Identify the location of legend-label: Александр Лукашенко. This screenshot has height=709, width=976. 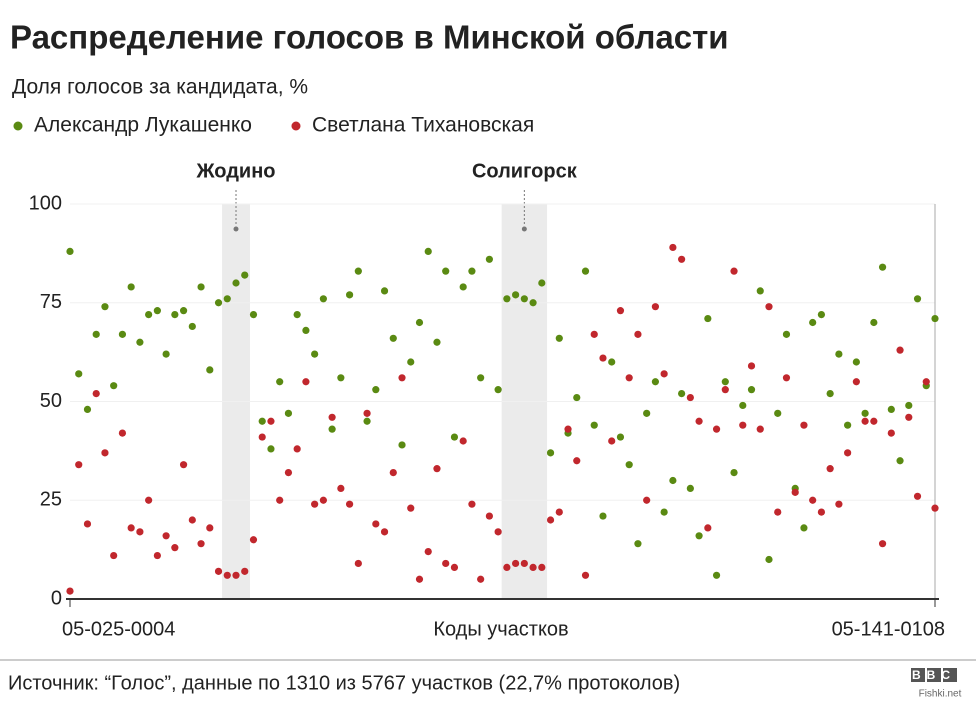
(143, 125).